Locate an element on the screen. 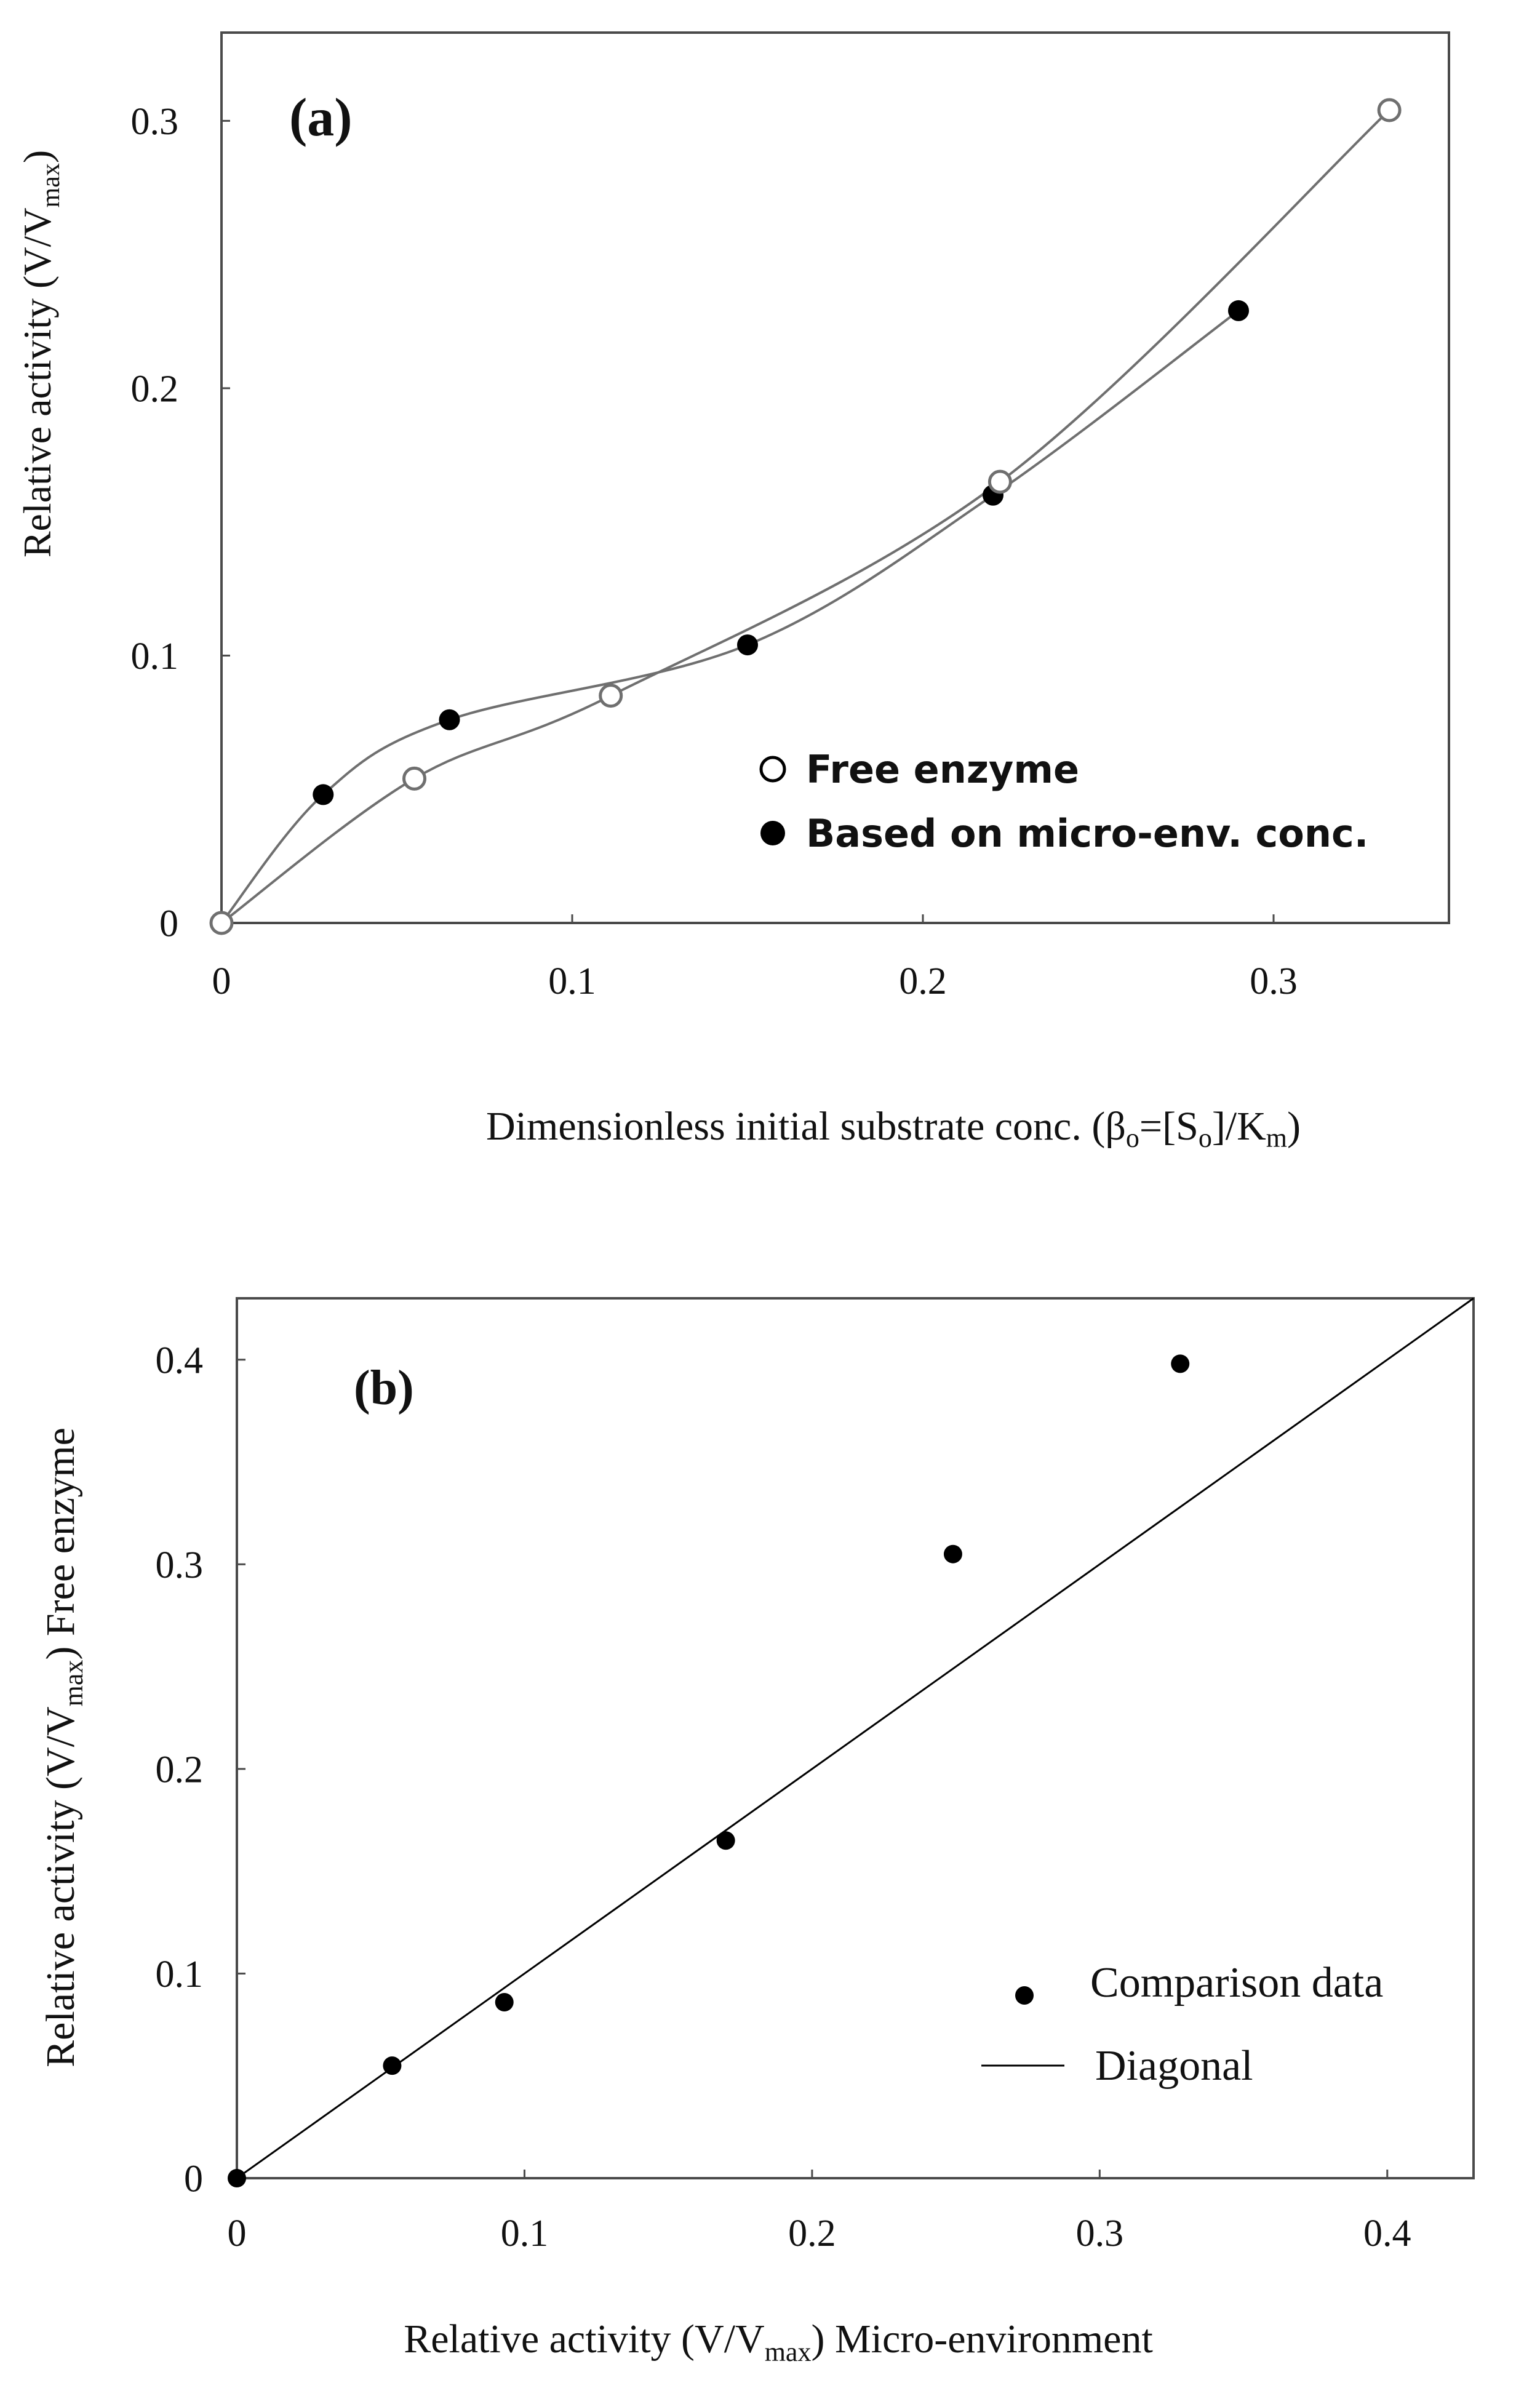 Image resolution: width=1540 pixels, height=2396 pixels. legend-label-diagonal: Diagonal is located at coordinates (1174, 2066).